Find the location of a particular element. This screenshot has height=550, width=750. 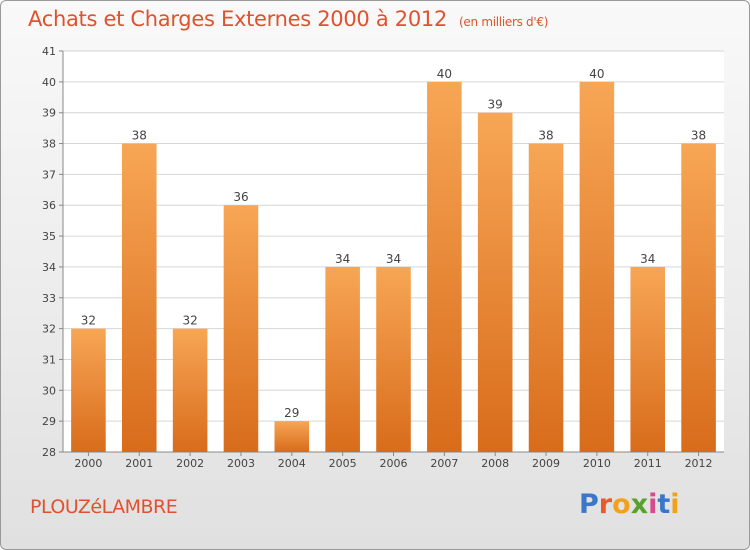

y-tick-label: 35 is located at coordinates (49, 236).